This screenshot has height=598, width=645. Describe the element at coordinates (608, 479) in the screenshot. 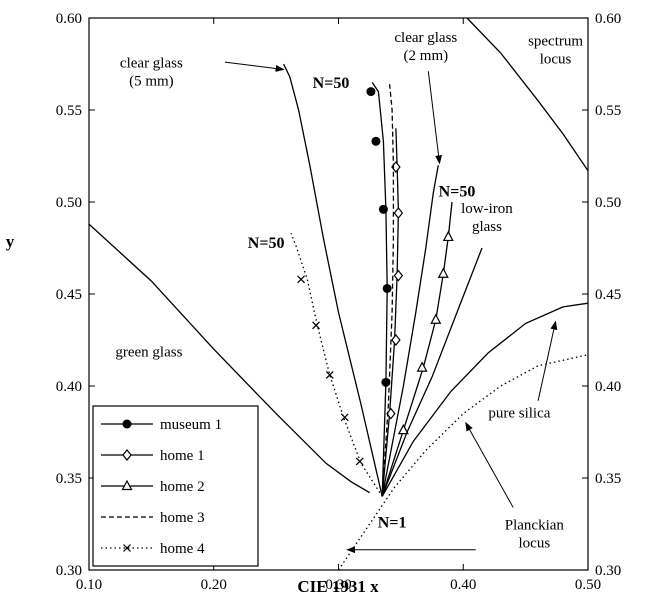

I see `y-tick-label-right: 0.35` at that location.